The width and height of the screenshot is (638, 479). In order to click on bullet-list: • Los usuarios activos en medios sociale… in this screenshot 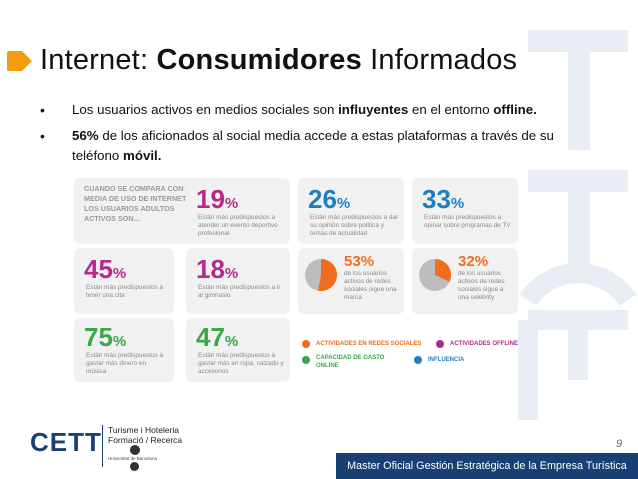, I will do `click(318, 133)`.